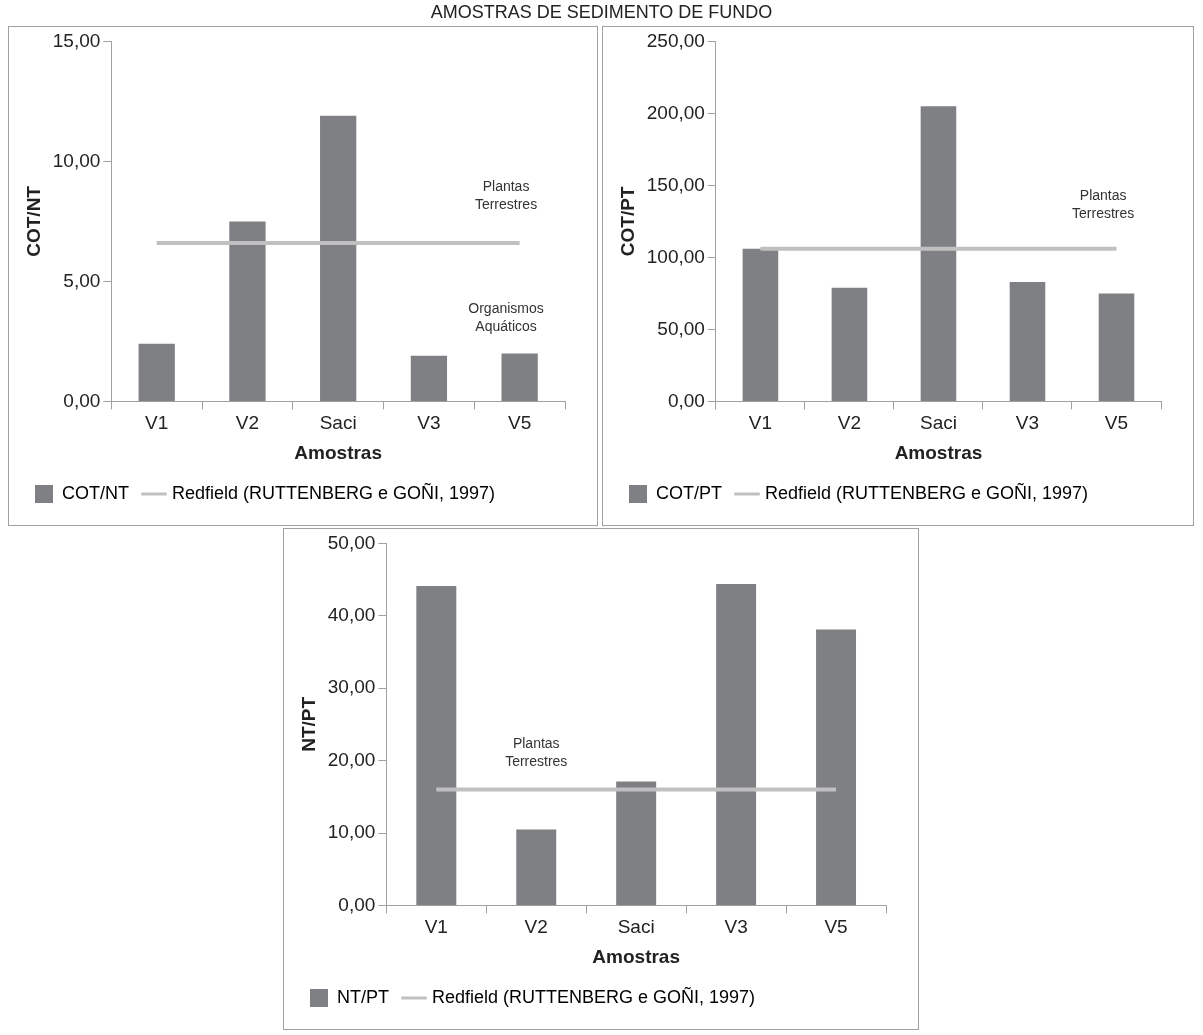  I want to click on annotation: Organismos Aquáticos, so click(506, 317).